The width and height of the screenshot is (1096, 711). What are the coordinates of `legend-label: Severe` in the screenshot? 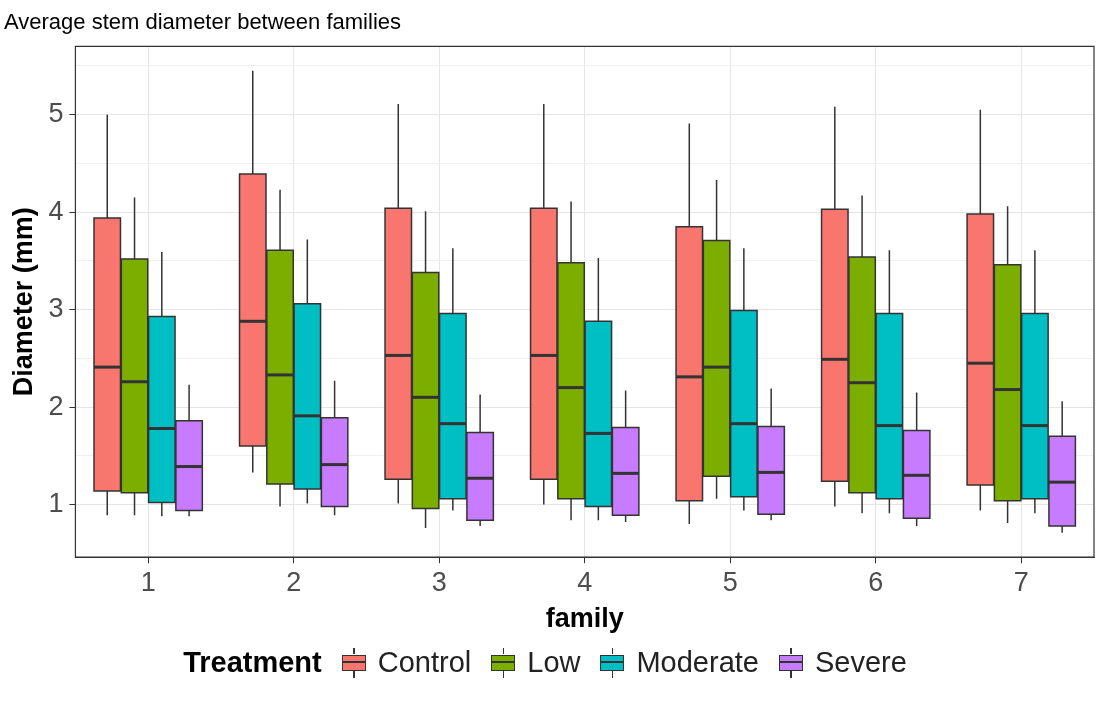 It's located at (860, 662).